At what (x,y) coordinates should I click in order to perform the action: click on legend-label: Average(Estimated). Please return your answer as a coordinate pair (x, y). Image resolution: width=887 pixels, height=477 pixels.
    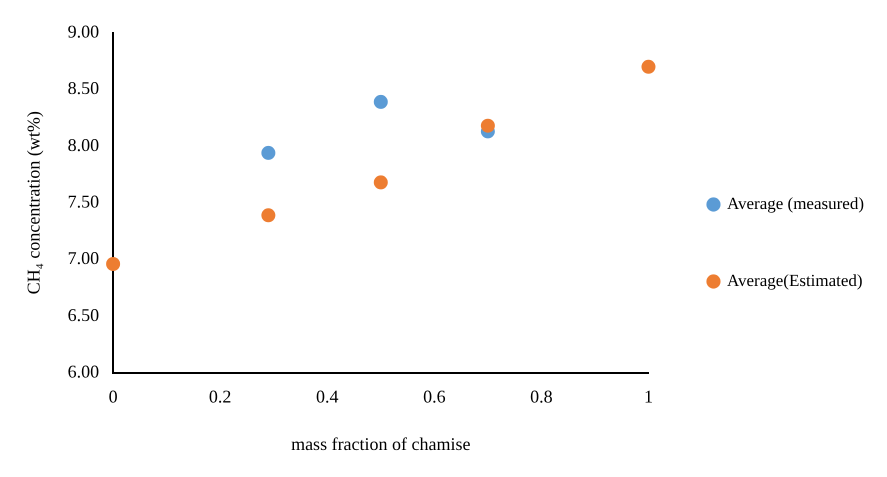
    Looking at the image, I should click on (794, 280).